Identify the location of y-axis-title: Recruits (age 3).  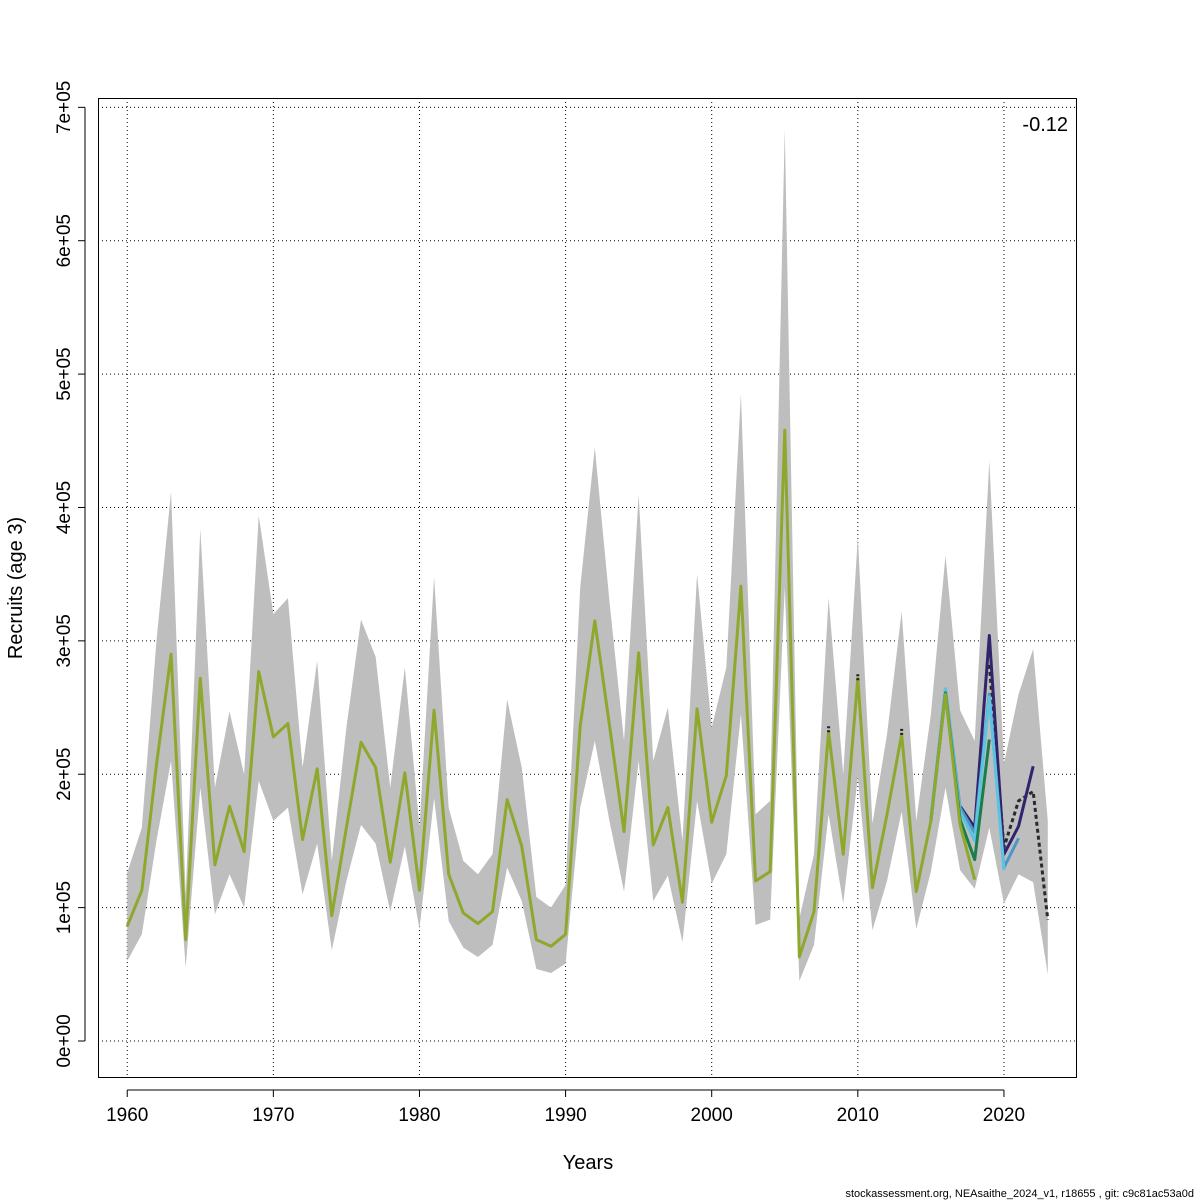
(16, 588).